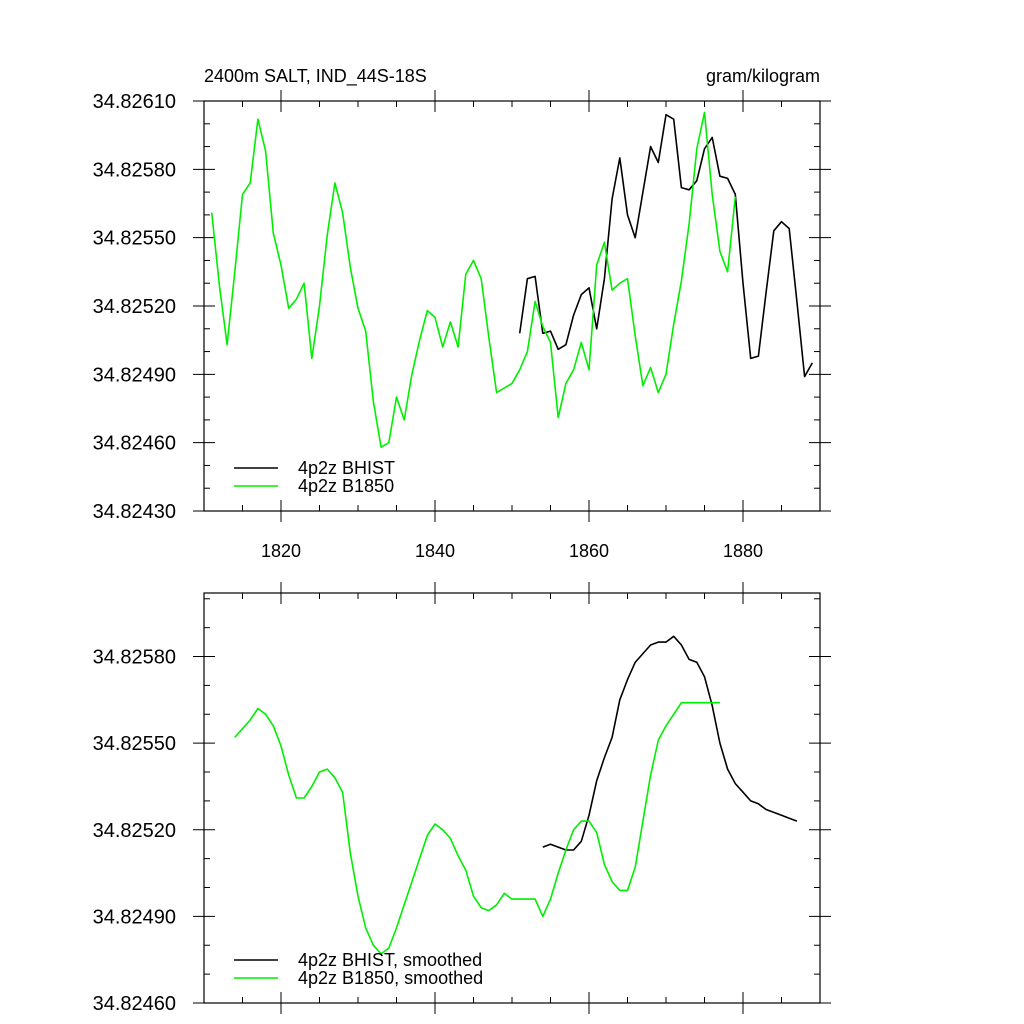  What do you see at coordinates (390, 960) in the screenshot?
I see `legend-label: 4p2z BHIST, smoothed` at bounding box center [390, 960].